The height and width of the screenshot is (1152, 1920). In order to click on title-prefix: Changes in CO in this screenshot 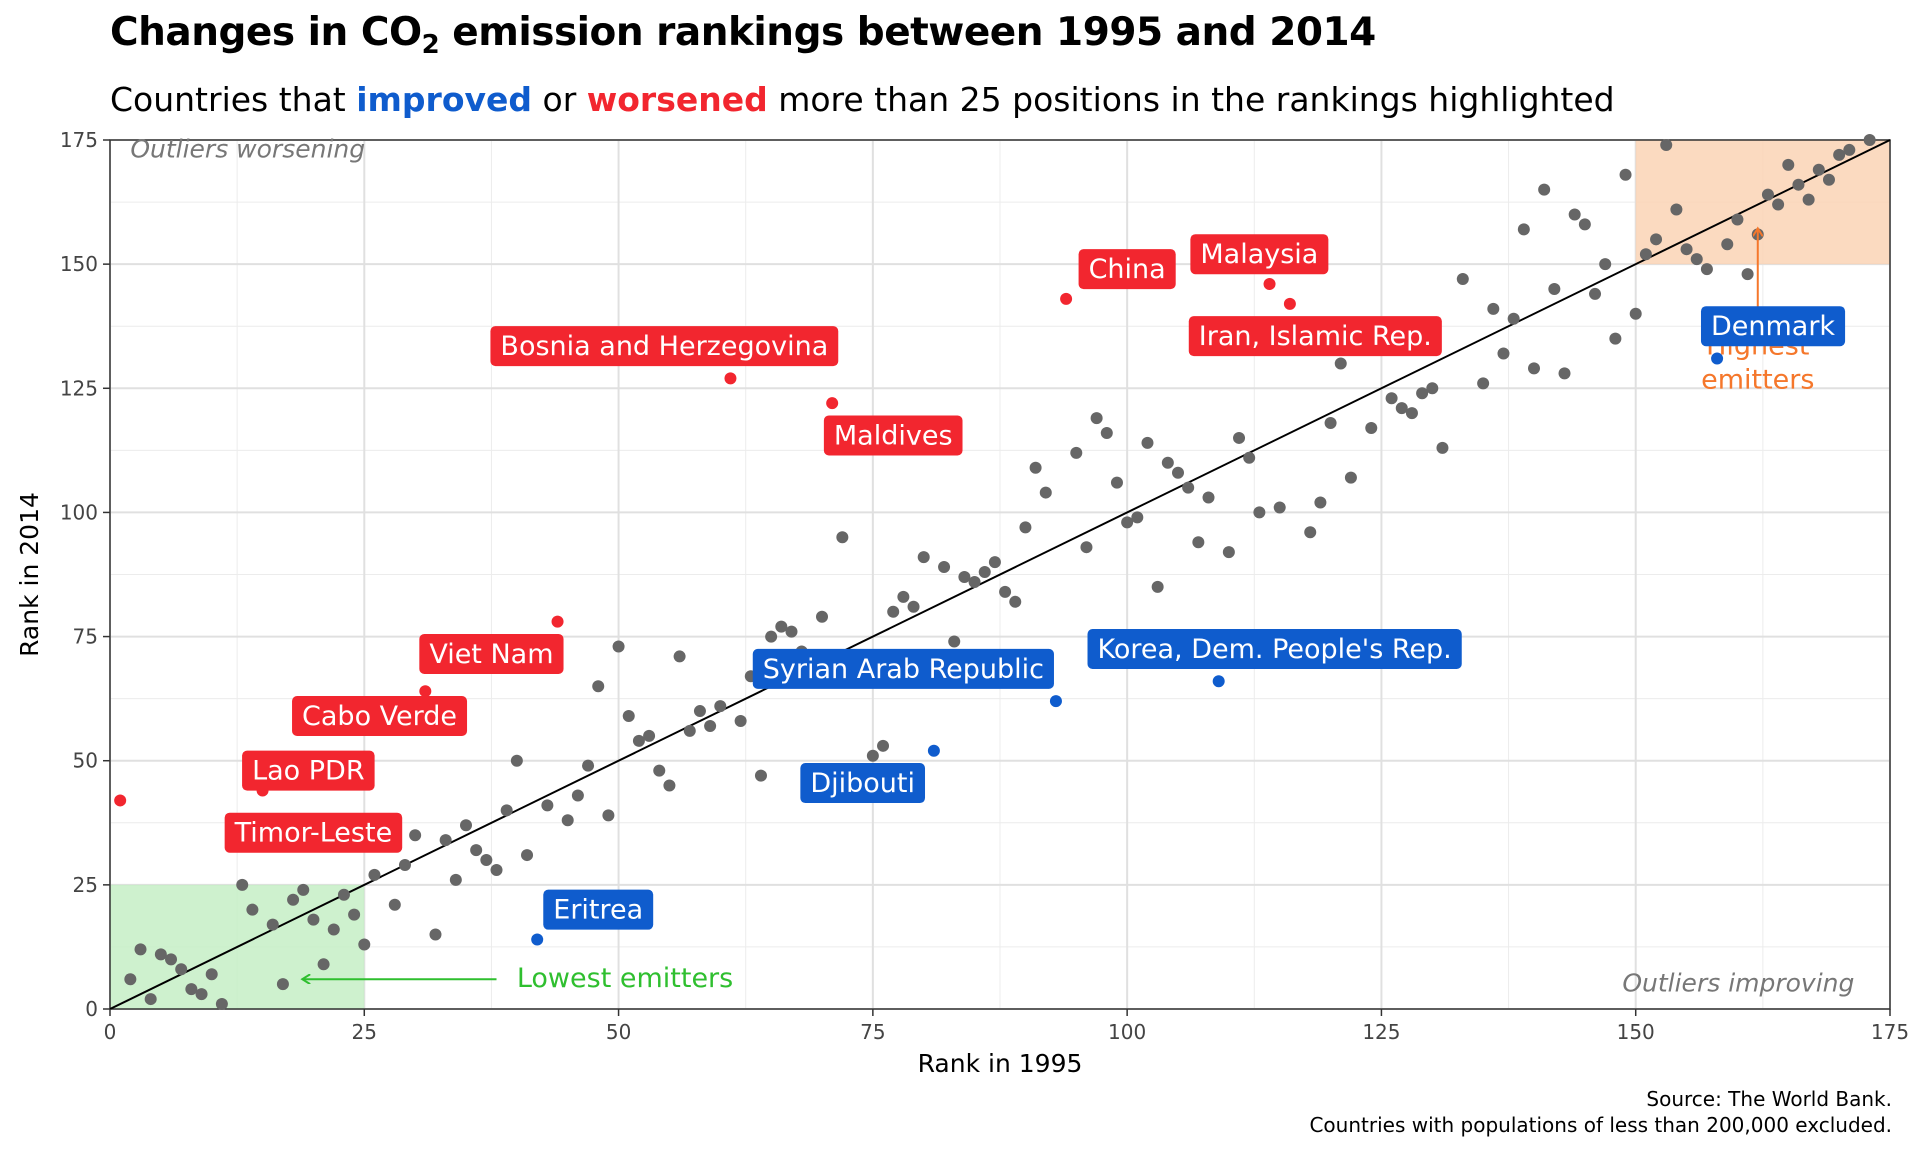, I will do `click(266, 32)`.